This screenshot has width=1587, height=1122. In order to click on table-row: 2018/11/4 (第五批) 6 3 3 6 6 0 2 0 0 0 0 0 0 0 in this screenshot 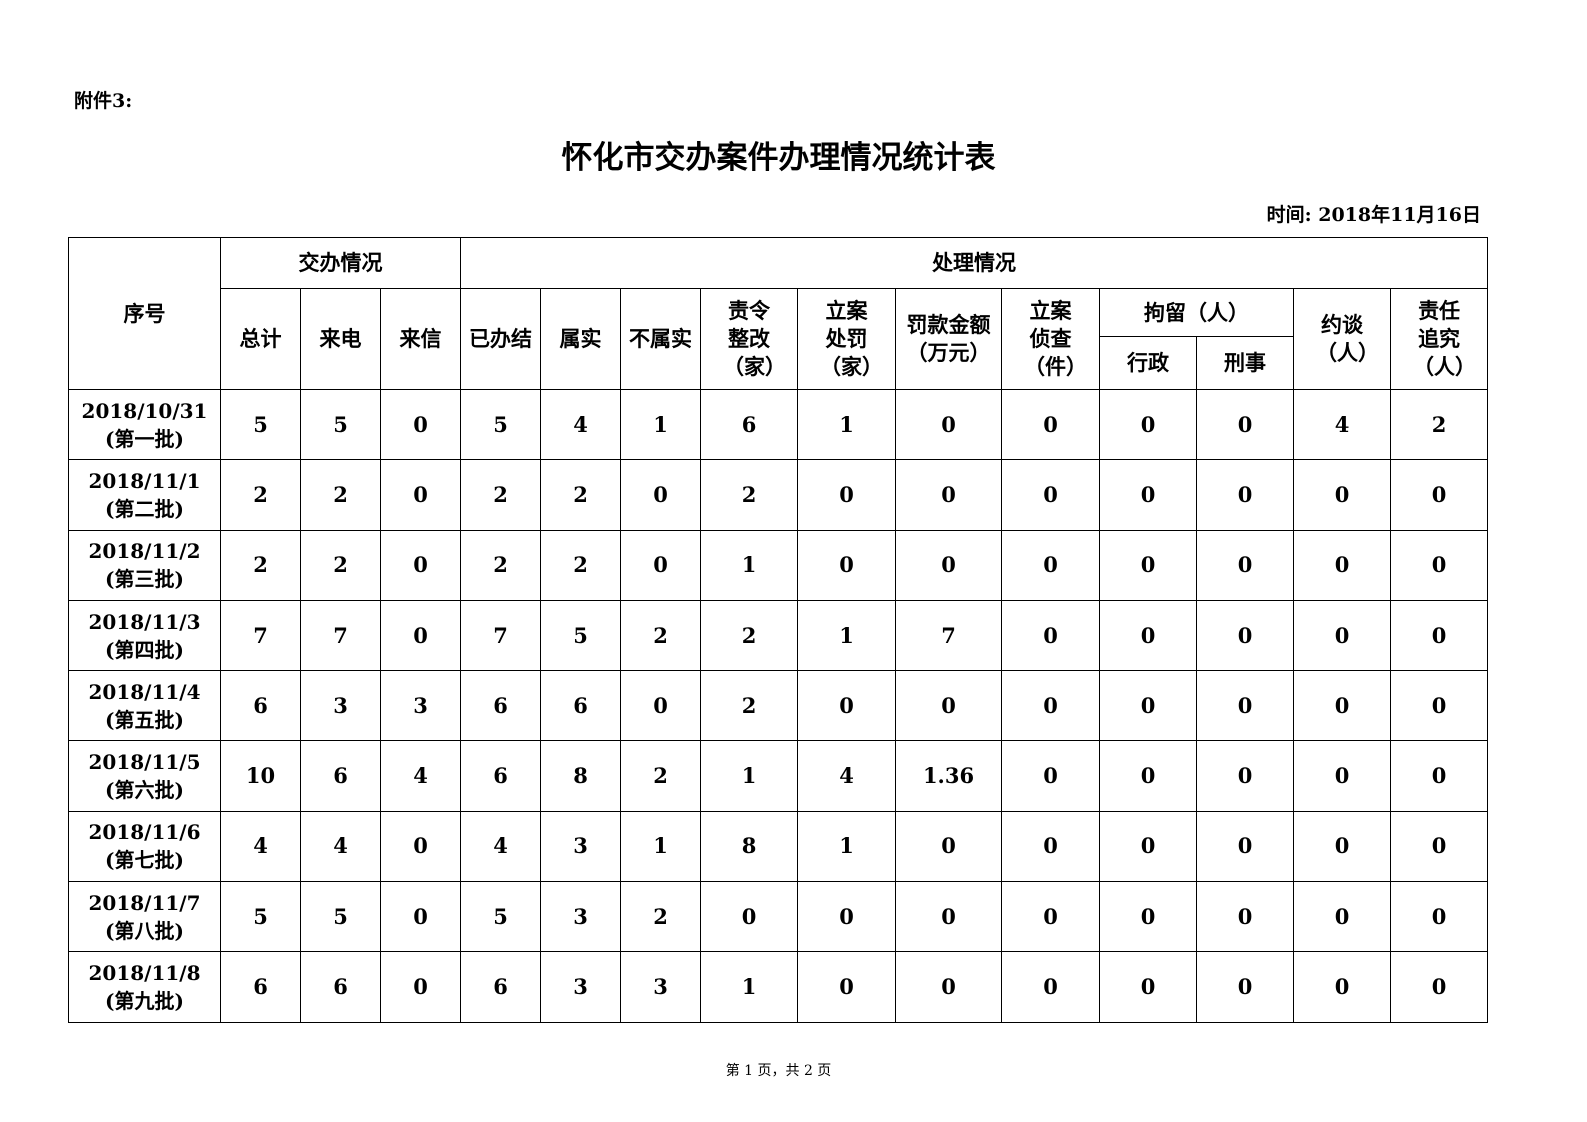, I will do `click(778, 706)`.